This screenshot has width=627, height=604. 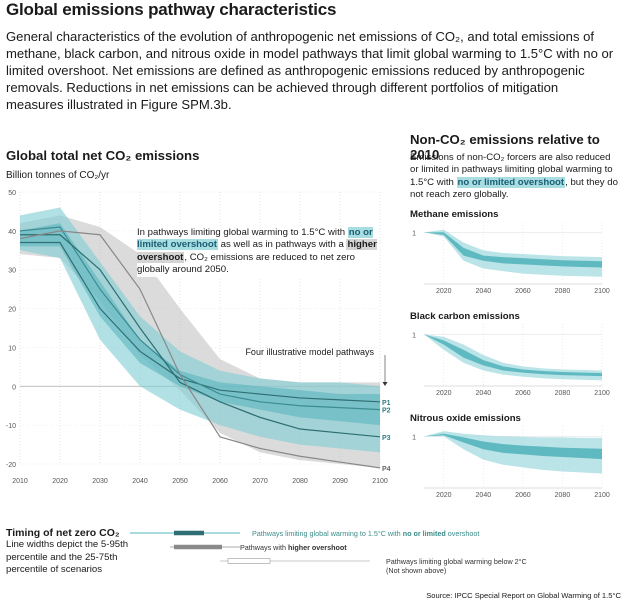 I want to click on legend-inner-bar, so click(x=249, y=561).